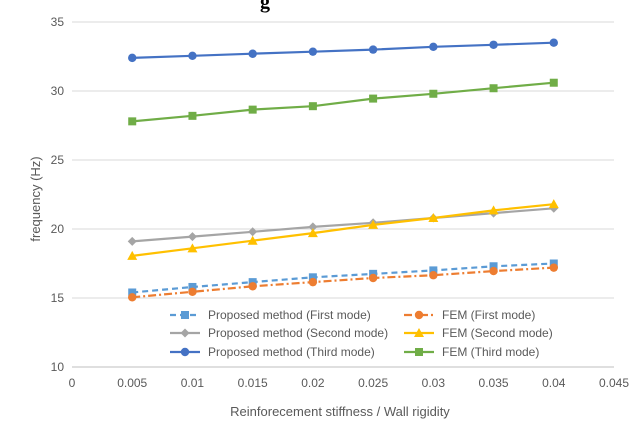 Image resolution: width=629 pixels, height=430 pixels. Describe the element at coordinates (494, 383) in the screenshot. I see `x-tick-label: 0.035` at that location.